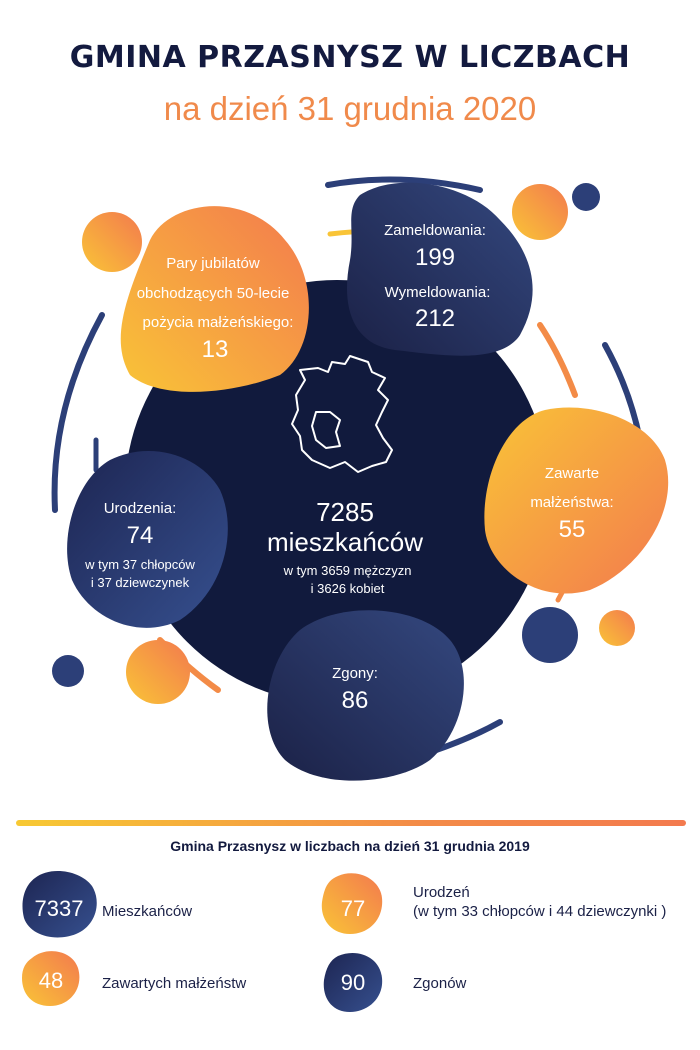 The width and height of the screenshot is (700, 1050). Describe the element at coordinates (572, 473) in the screenshot. I see `marriages-label-1: Zawarte` at that location.